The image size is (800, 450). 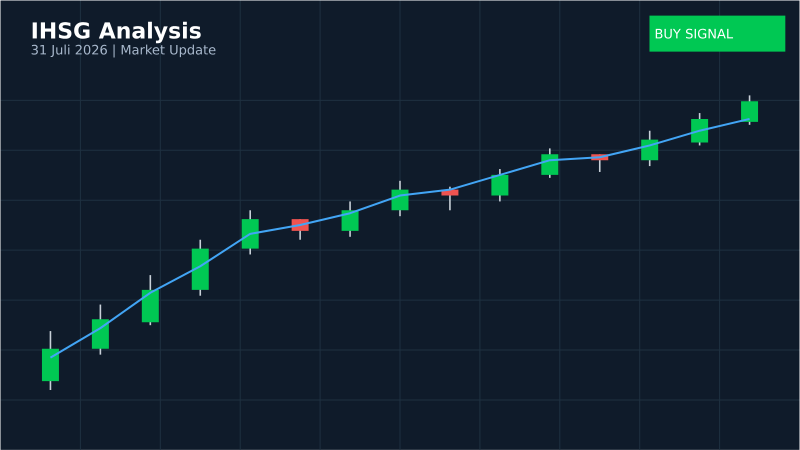 I want to click on chart-subtitle: 31 Juli 2026 | Market Update, so click(x=124, y=51).